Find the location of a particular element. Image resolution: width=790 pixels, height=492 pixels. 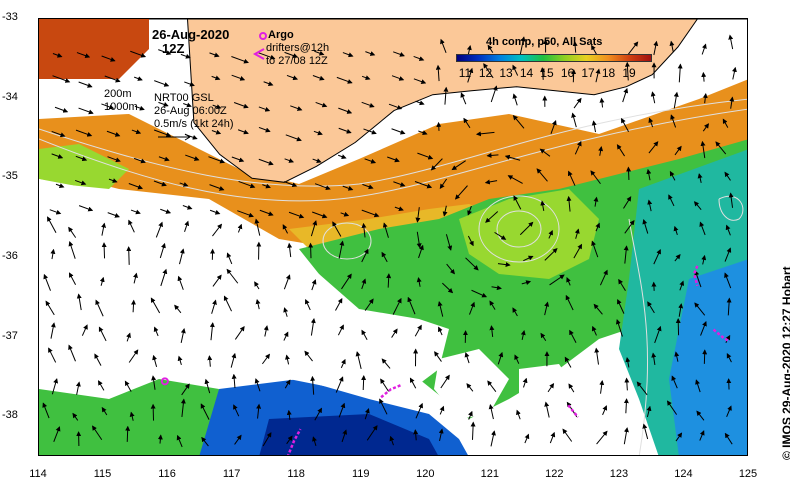

drifter-track is located at coordinates (390, 391).